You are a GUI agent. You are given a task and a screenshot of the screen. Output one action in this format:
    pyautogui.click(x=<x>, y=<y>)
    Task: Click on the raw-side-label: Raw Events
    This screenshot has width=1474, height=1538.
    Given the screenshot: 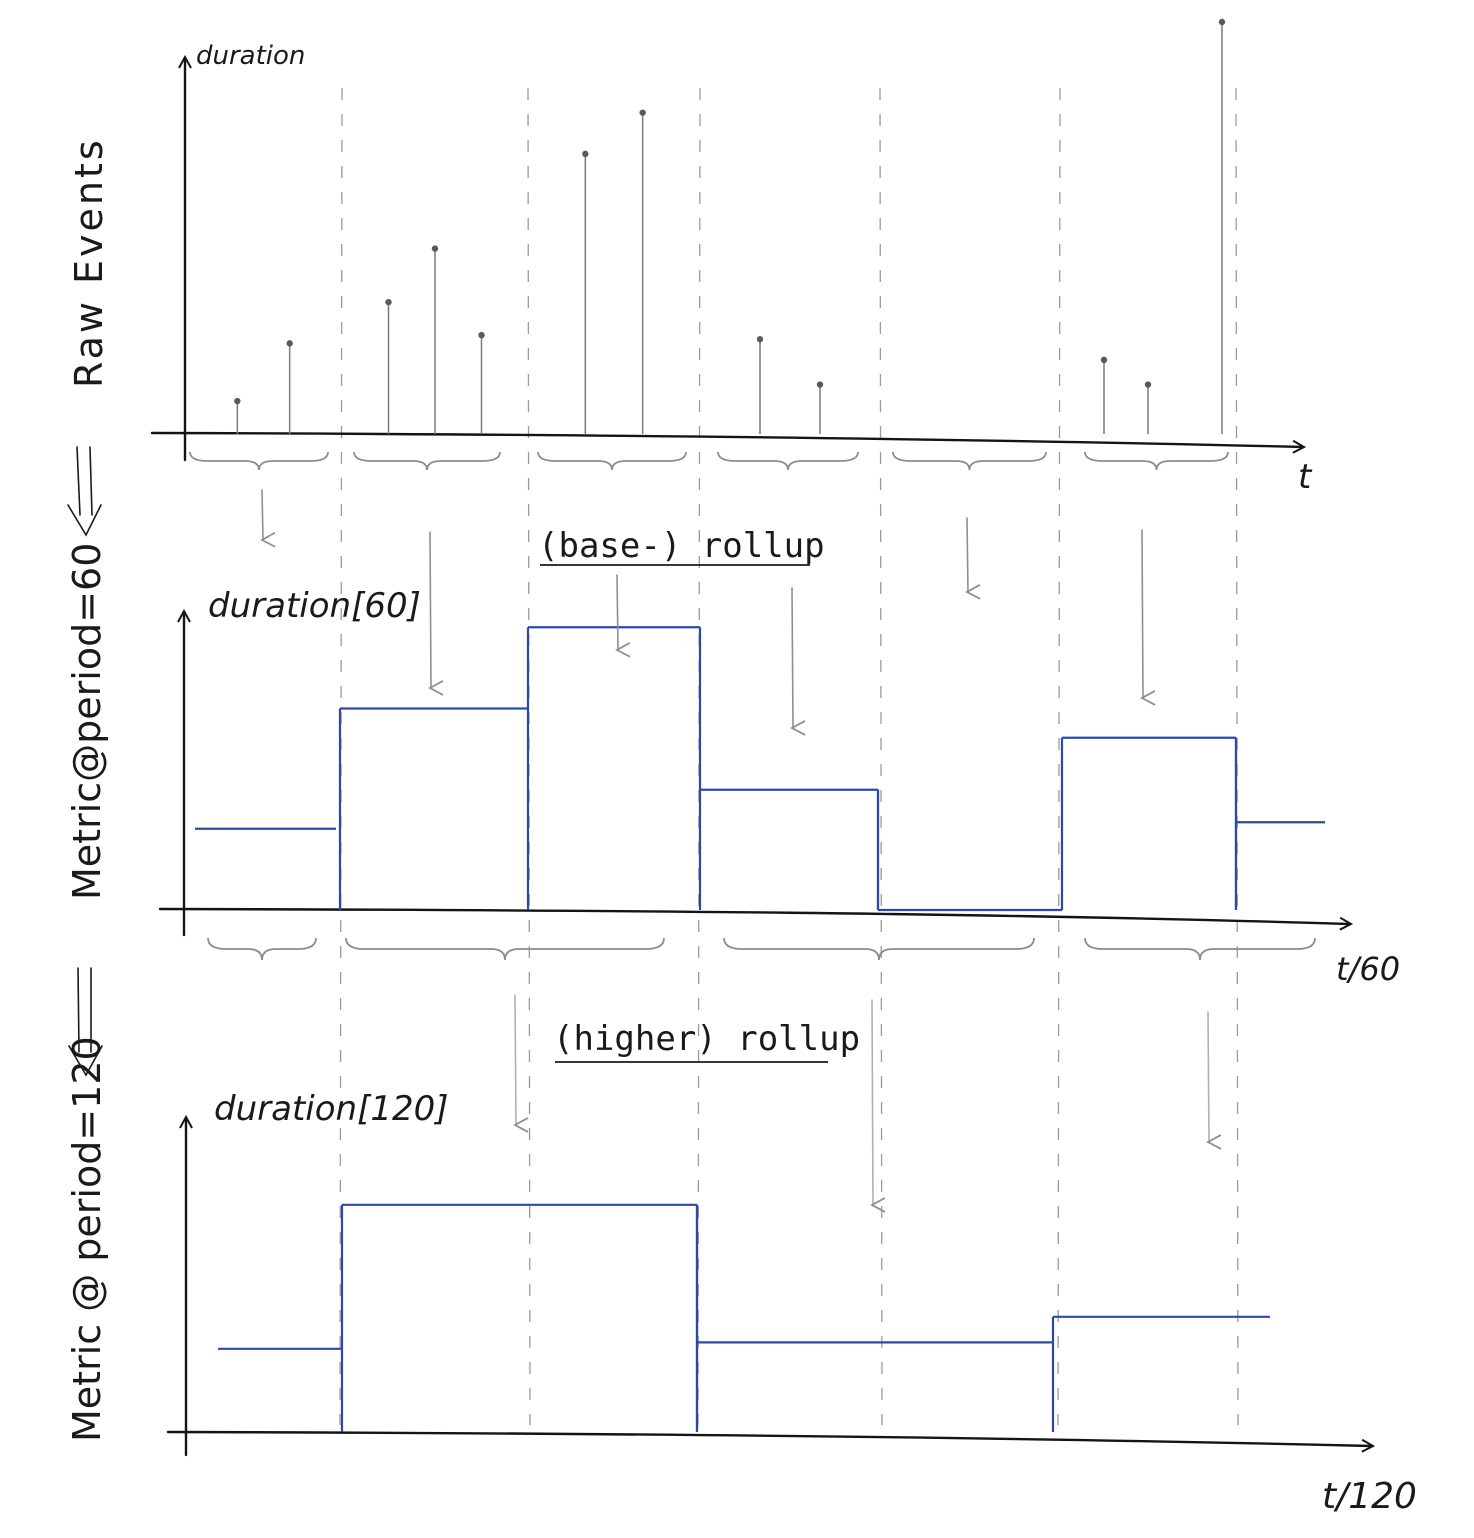 What is the action you would take?
    pyautogui.click(x=89, y=262)
    